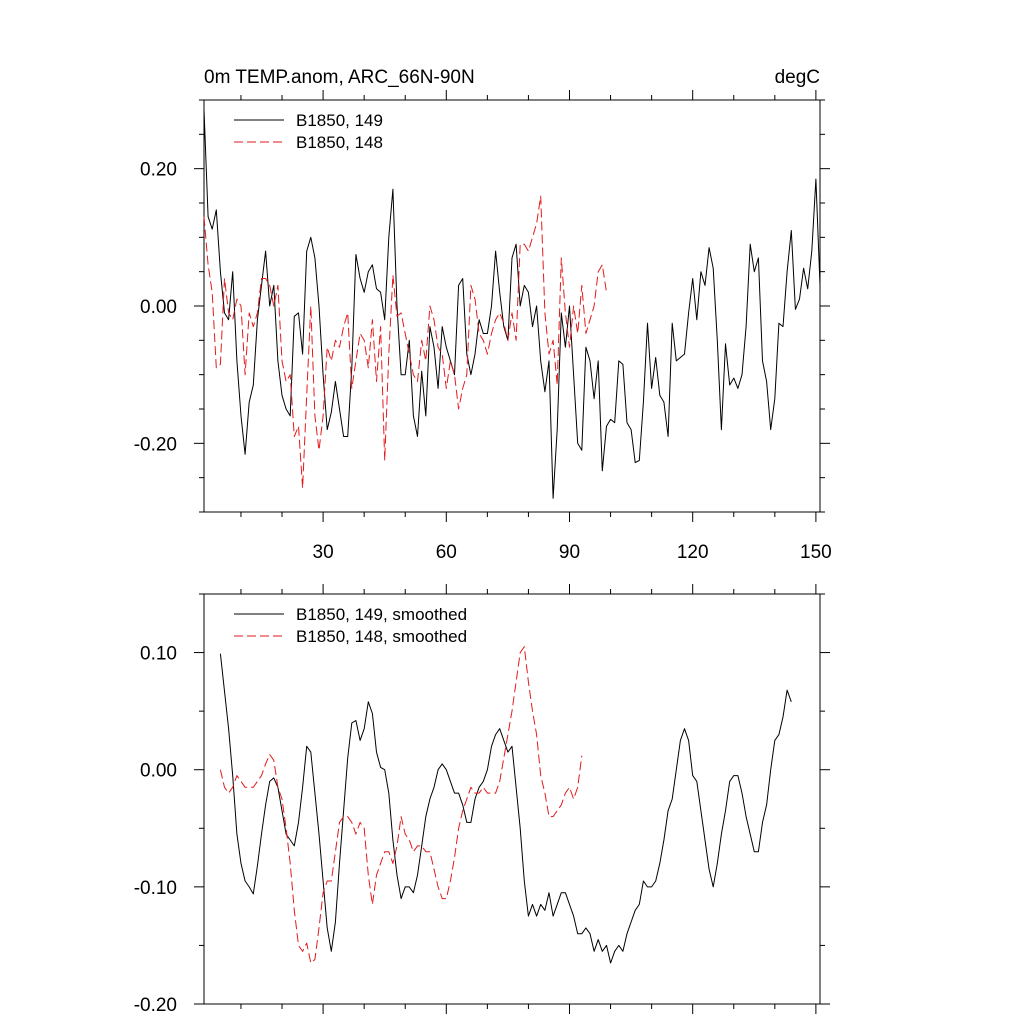  I want to click on x-tick-label: 30, so click(323, 552).